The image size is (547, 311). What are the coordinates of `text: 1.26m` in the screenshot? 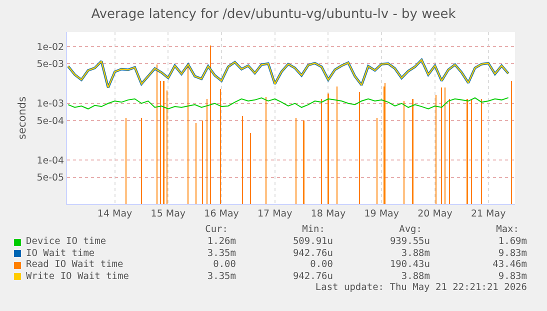 It's located at (221, 241).